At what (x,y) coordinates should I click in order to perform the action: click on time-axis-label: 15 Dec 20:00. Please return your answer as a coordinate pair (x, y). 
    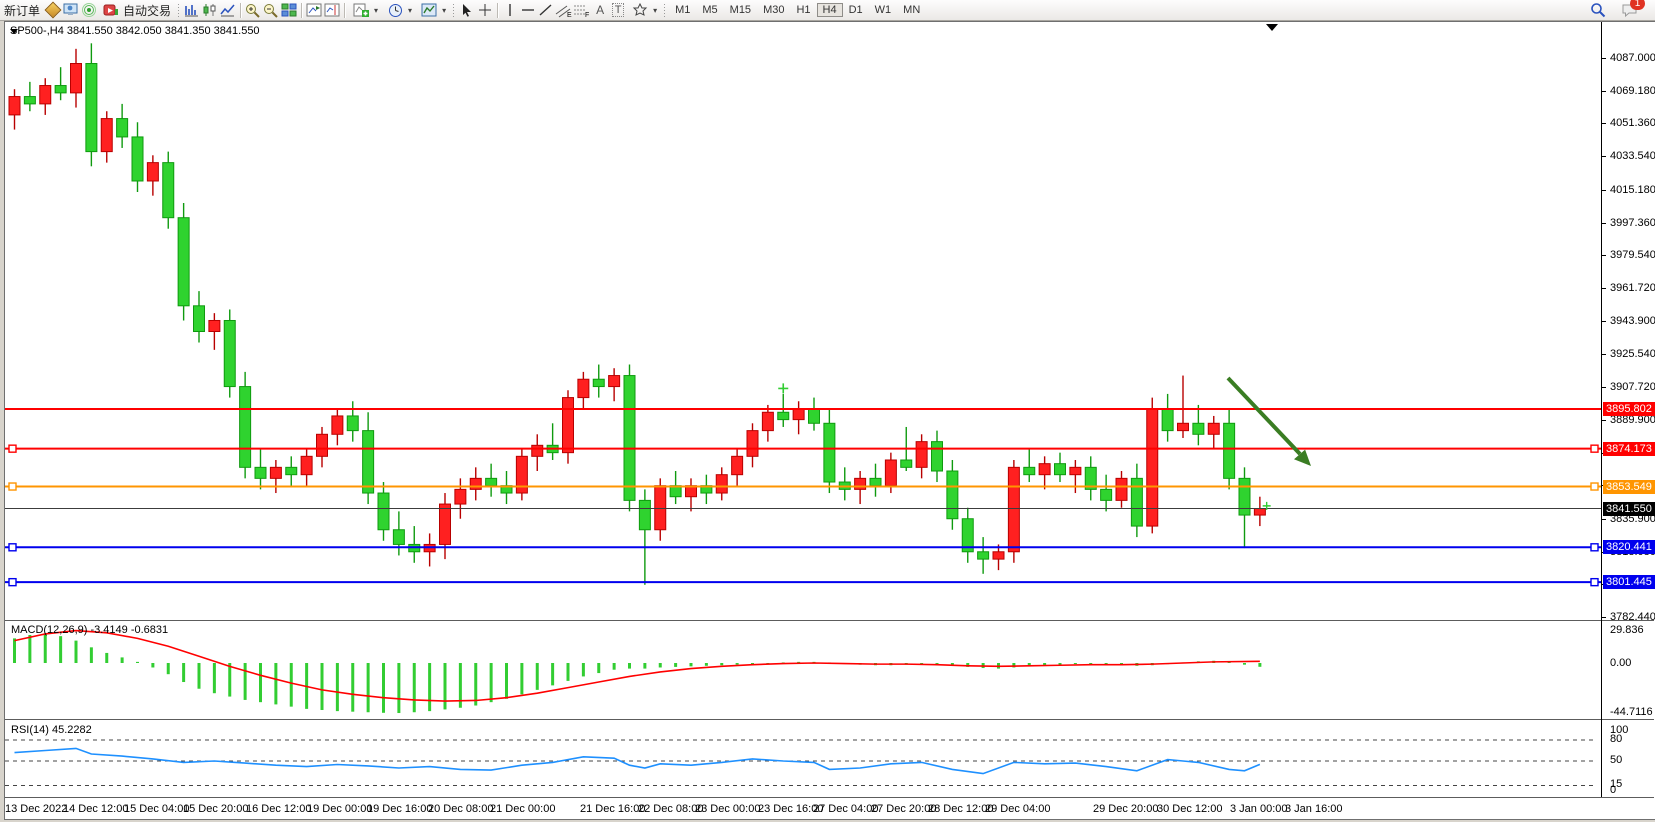
    Looking at the image, I should click on (216, 809).